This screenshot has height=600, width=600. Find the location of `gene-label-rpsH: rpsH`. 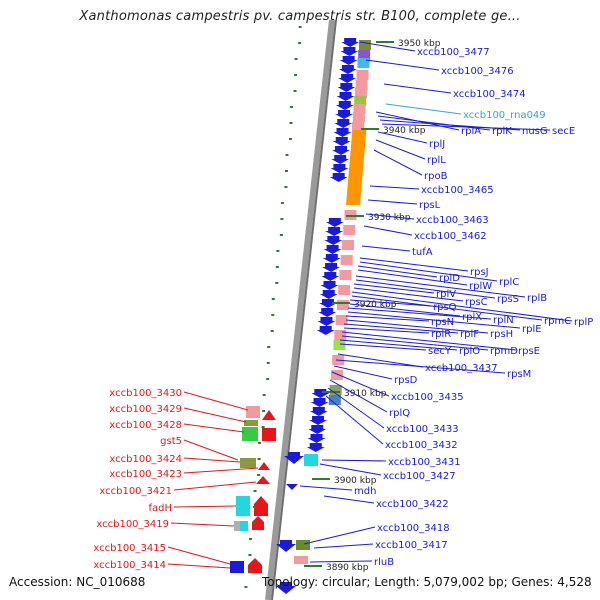

gene-label-rpsH: rpsH is located at coordinates (501, 334).